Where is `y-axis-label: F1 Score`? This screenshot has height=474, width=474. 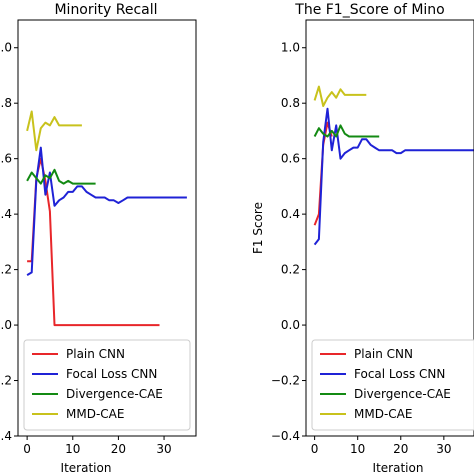 y-axis-label: F1 Score is located at coordinates (258, 228).